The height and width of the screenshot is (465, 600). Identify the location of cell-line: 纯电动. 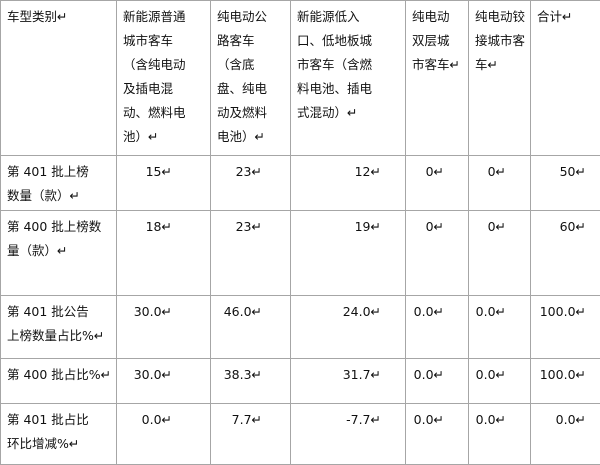
(437, 17).